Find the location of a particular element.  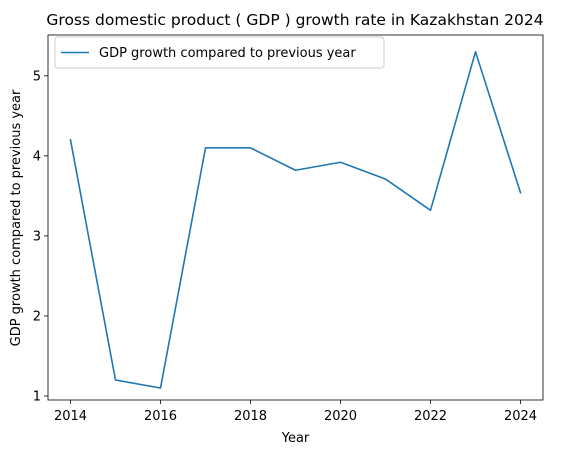

x-tick-label: 2016 is located at coordinates (160, 416).